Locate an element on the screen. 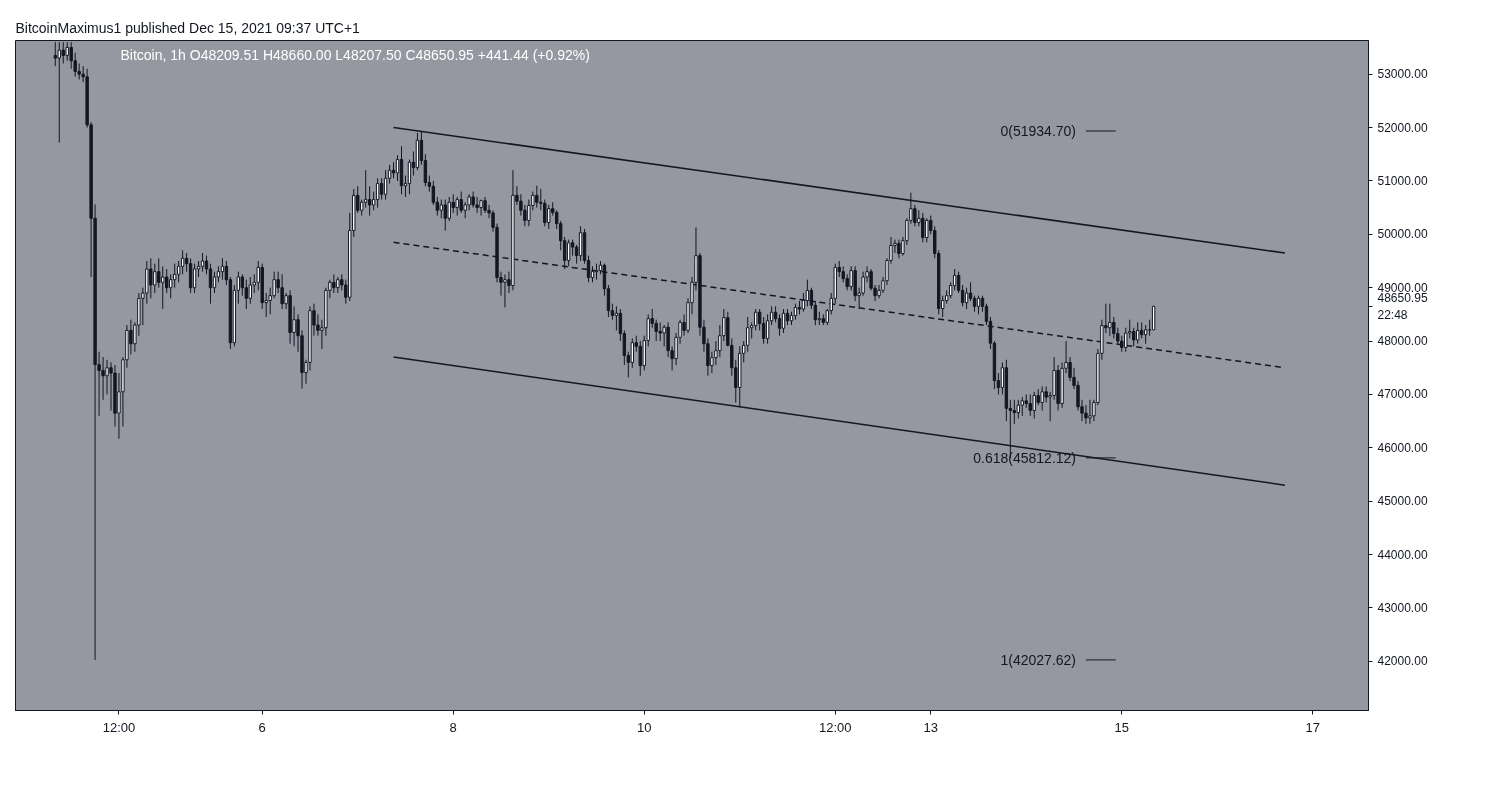 The width and height of the screenshot is (1489, 805). y-tick-label: 51000.00 is located at coordinates (1402, 180).